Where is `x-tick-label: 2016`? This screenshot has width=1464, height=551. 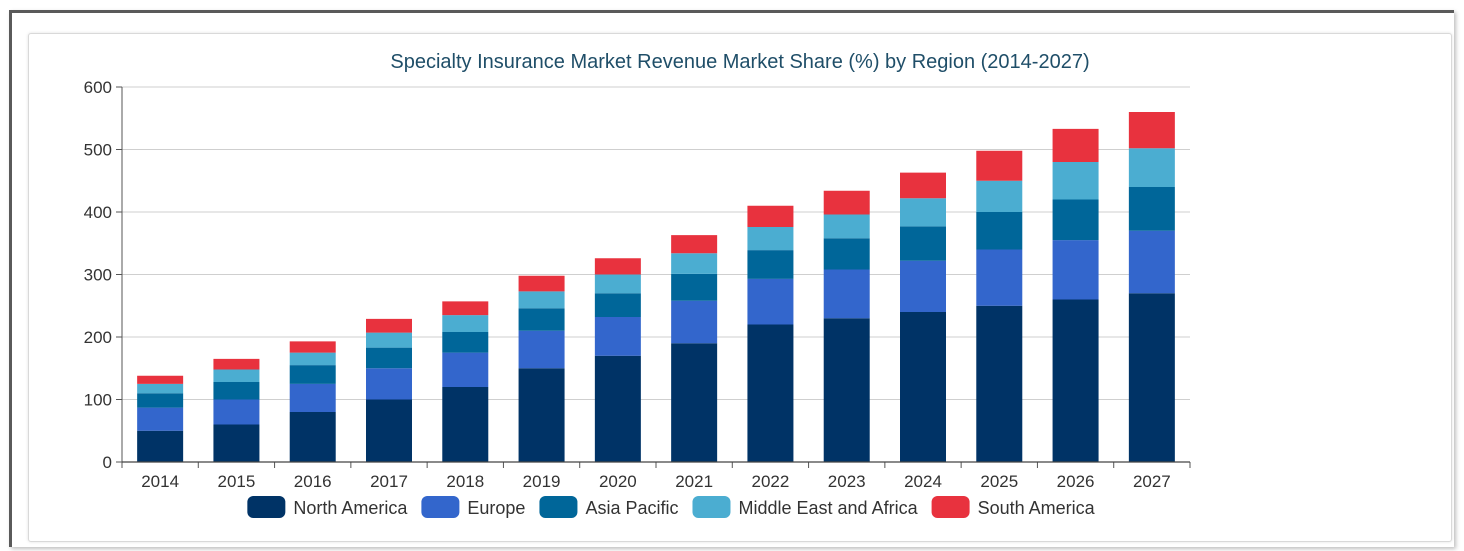
x-tick-label: 2016 is located at coordinates (313, 481).